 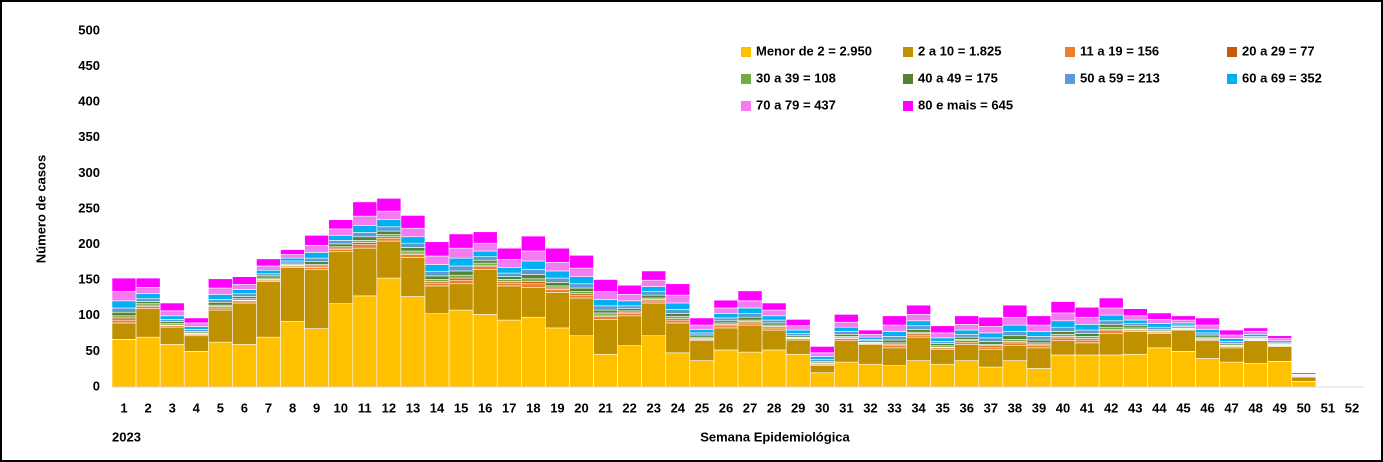 I want to click on x-tick-label: 19, so click(x=557, y=407).